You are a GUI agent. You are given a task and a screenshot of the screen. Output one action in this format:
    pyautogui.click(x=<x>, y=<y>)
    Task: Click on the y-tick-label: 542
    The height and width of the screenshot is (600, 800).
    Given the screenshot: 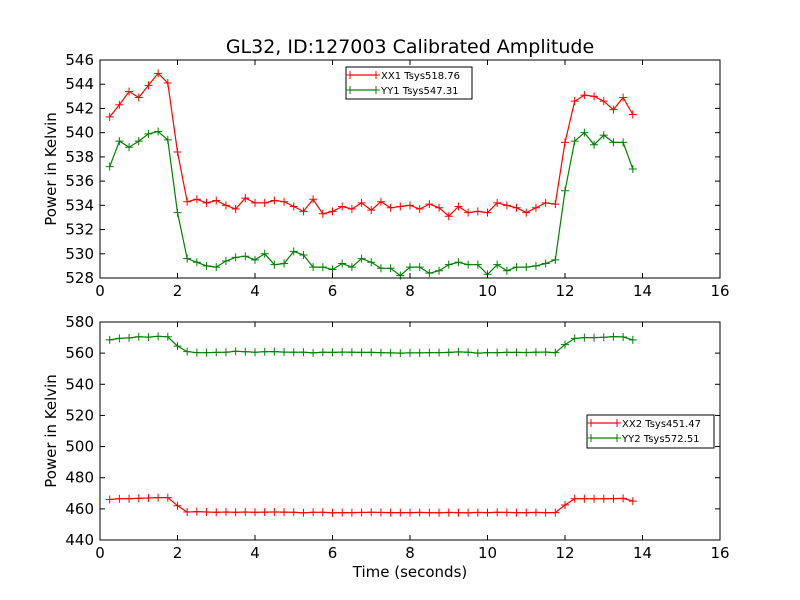 What is the action you would take?
    pyautogui.click(x=79, y=108)
    